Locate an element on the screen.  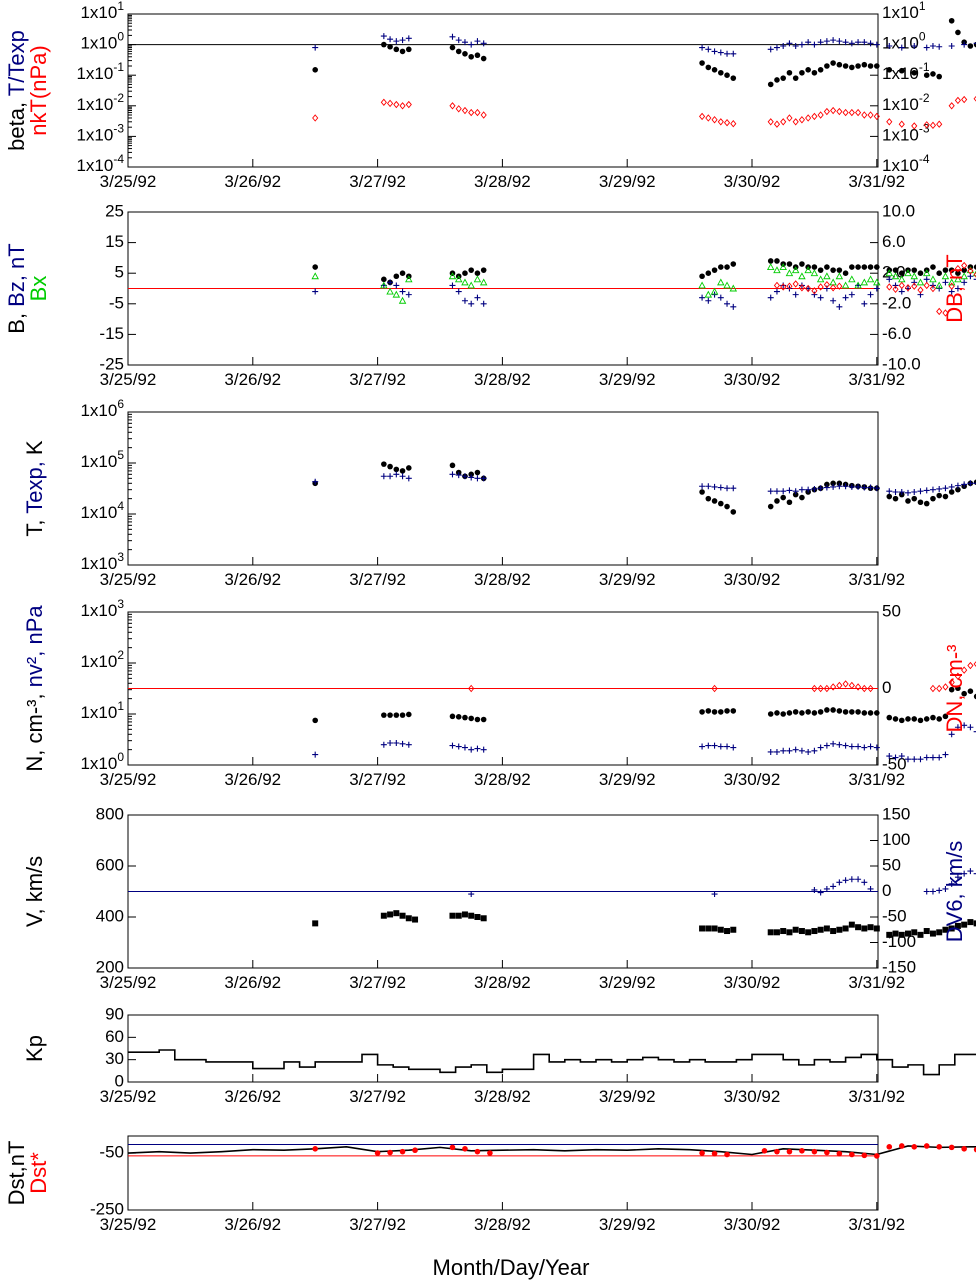
right-y-tick-label: 1x10⁻² is located at coordinates (906, 102).